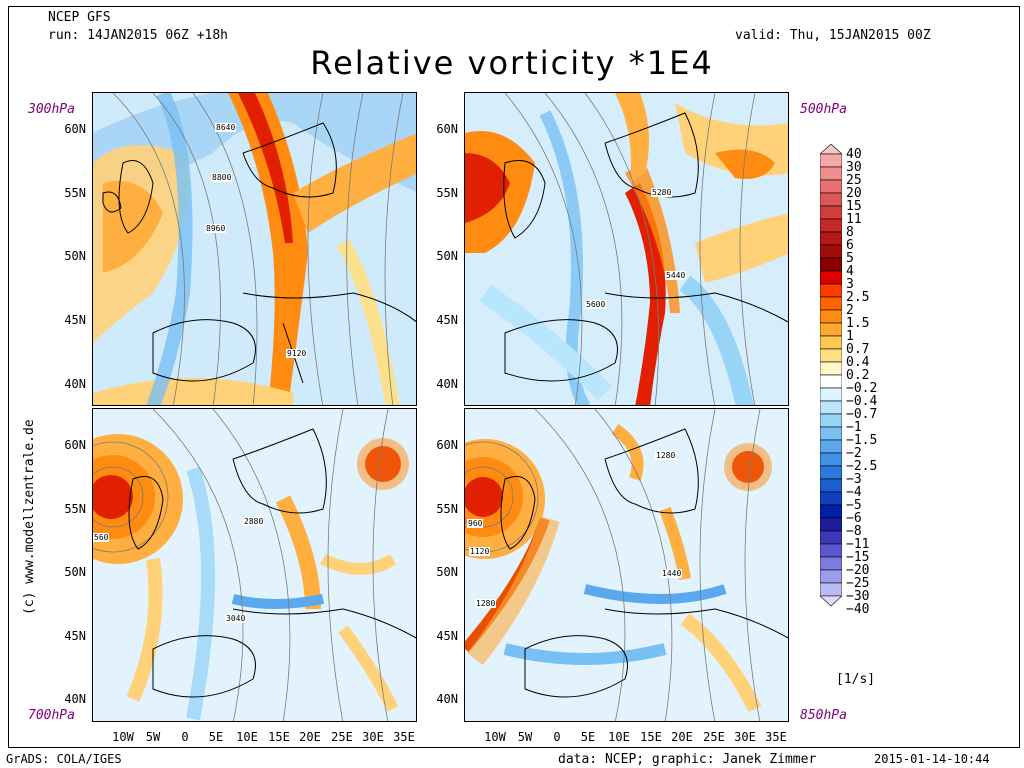 The height and width of the screenshot is (768, 1024). Describe the element at coordinates (850, 258) in the screenshot. I see `colorbar-label: 5` at that location.